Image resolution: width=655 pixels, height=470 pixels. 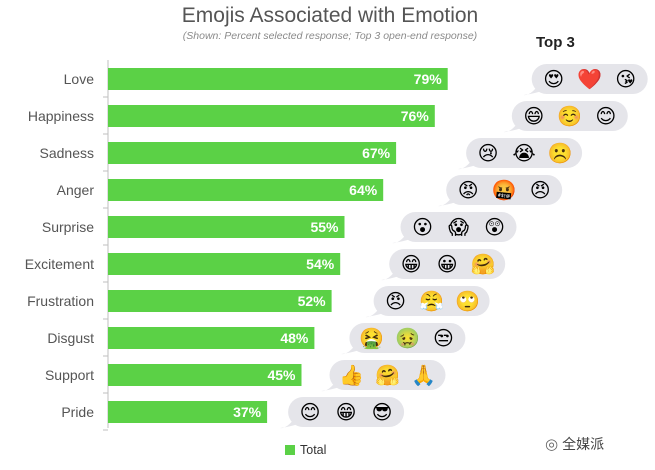 I want to click on emoji-bubble: 😍 ❤️ 😘, so click(x=585, y=80).